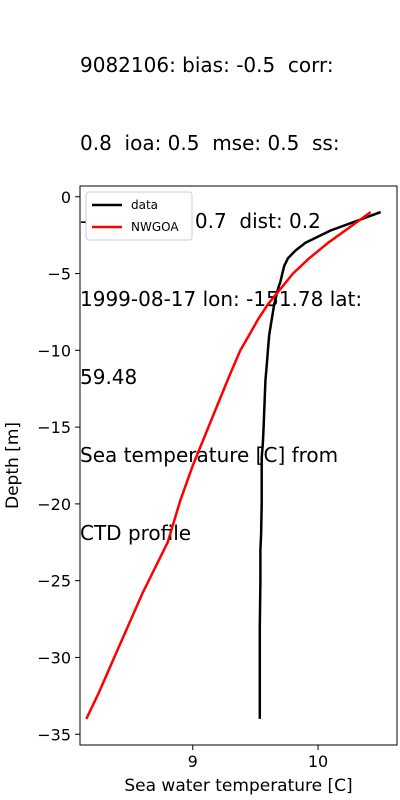 Image resolution: width=400 pixels, height=800 pixels. Describe the element at coordinates (207, 65) in the screenshot. I see `title-line: 9082106: bias: -0.5 corr:` at that location.